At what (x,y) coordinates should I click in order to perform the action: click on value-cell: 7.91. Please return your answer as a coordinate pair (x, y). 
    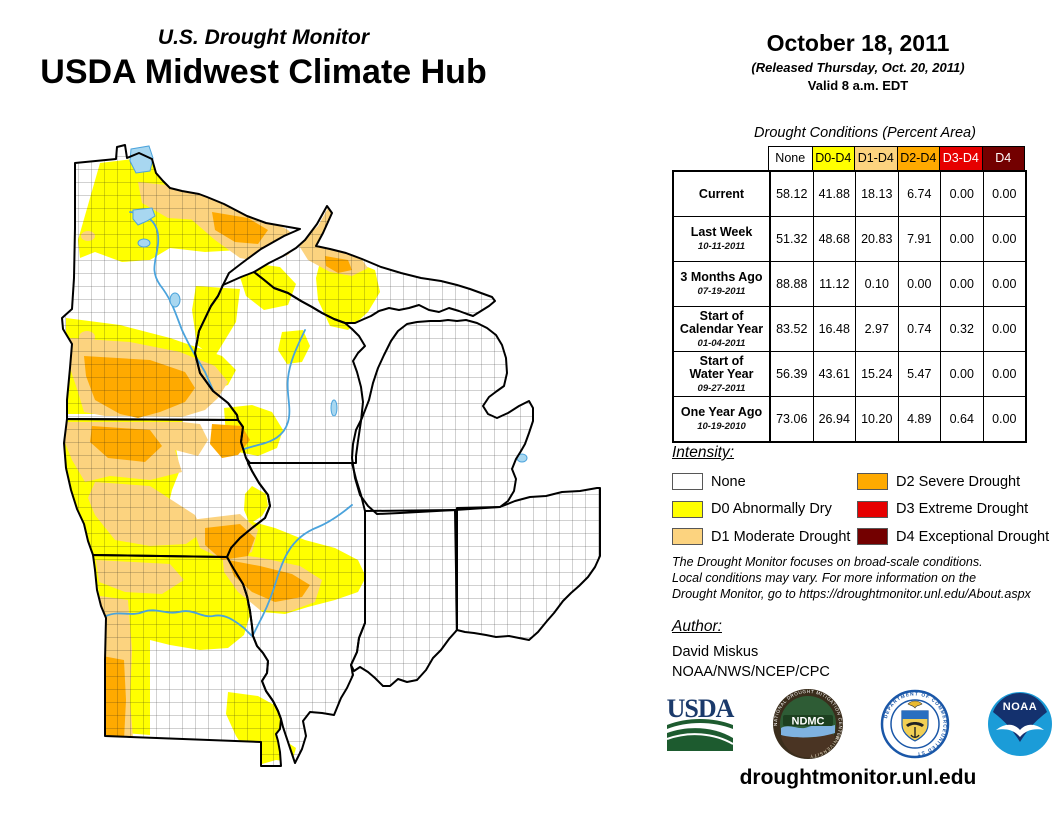
    Looking at the image, I should click on (919, 239).